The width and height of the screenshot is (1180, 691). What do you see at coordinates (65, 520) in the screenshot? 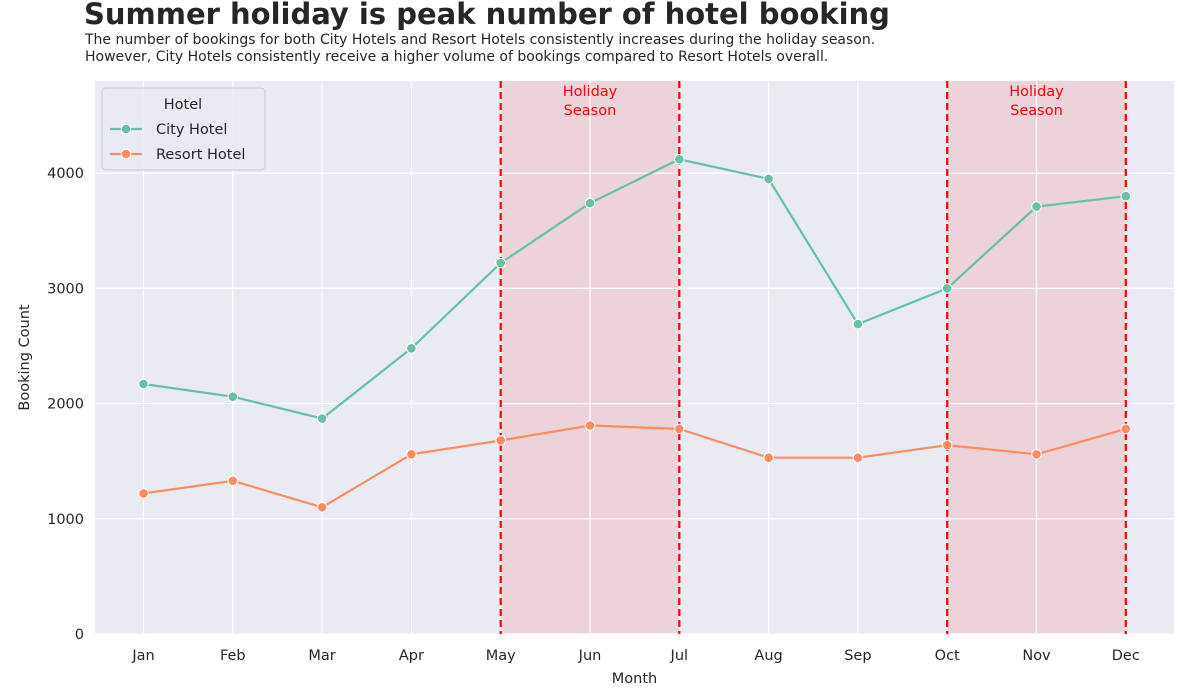
I see `y-tick-label: 1000` at bounding box center [65, 520].